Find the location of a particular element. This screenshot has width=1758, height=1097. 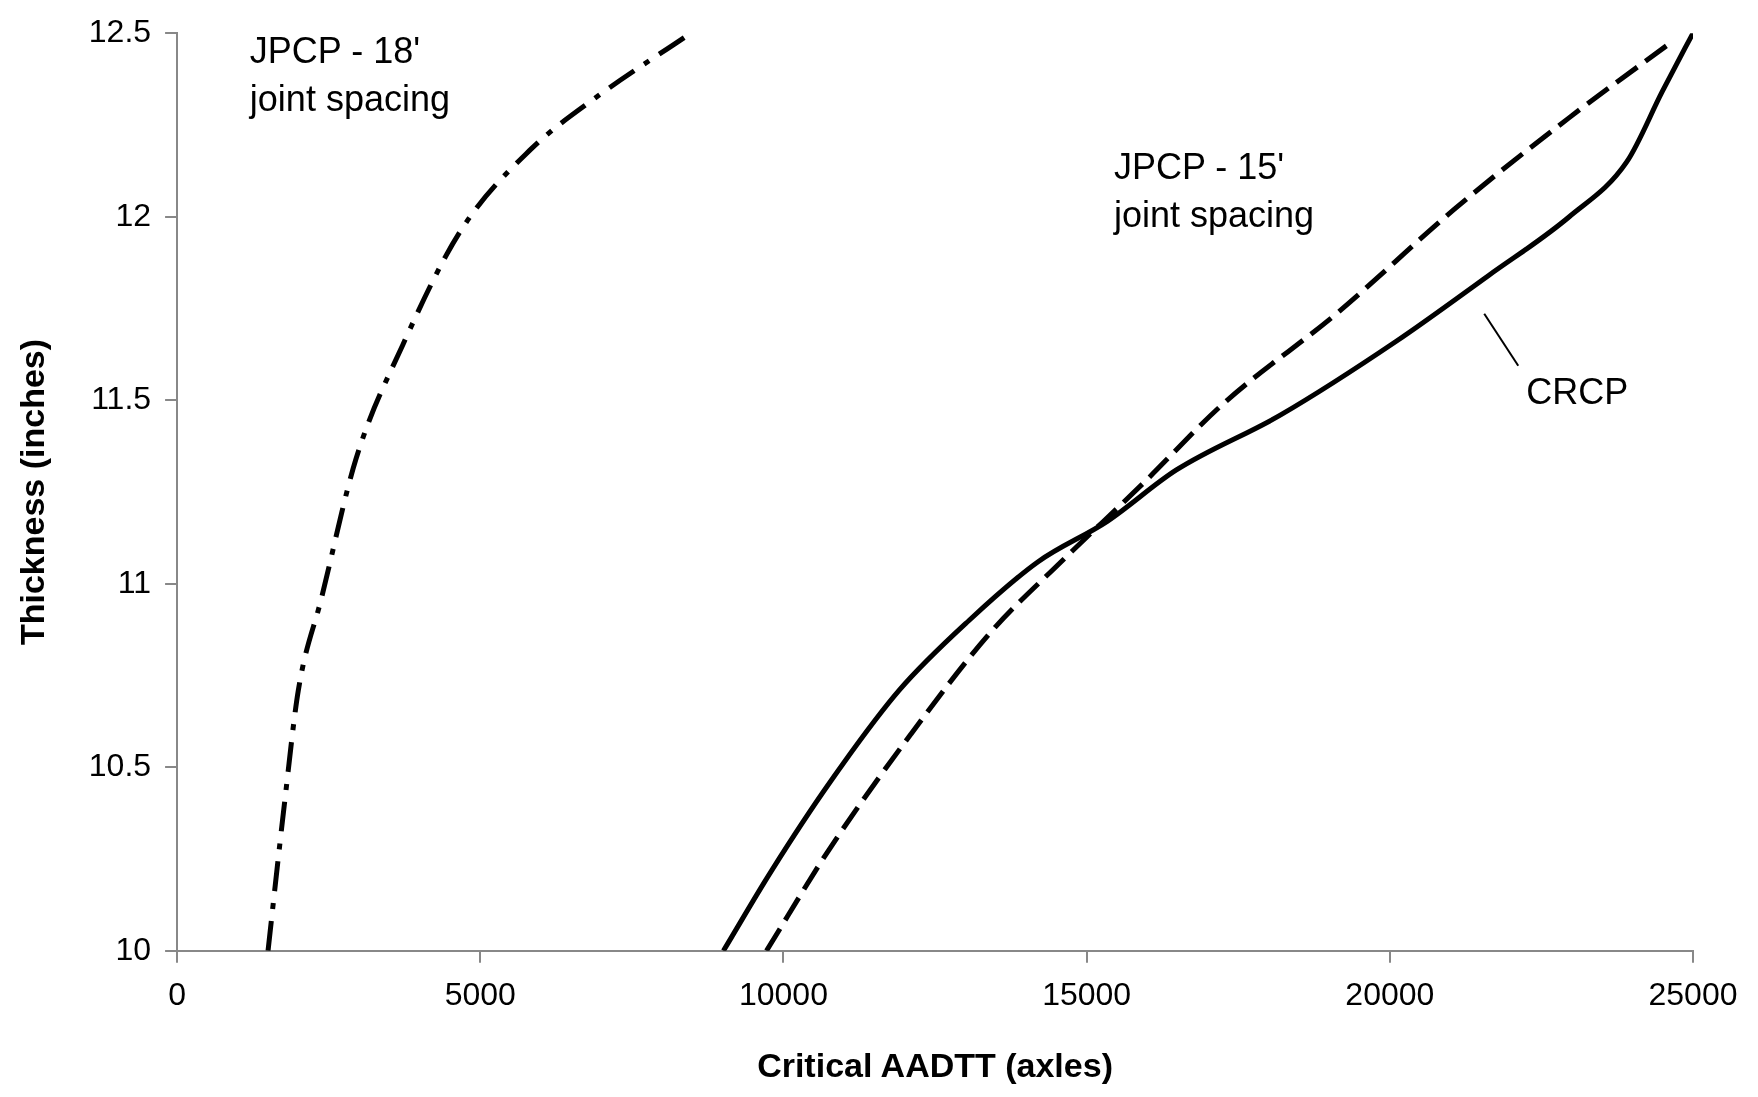

y-tick-label: 12 is located at coordinates (133, 214).